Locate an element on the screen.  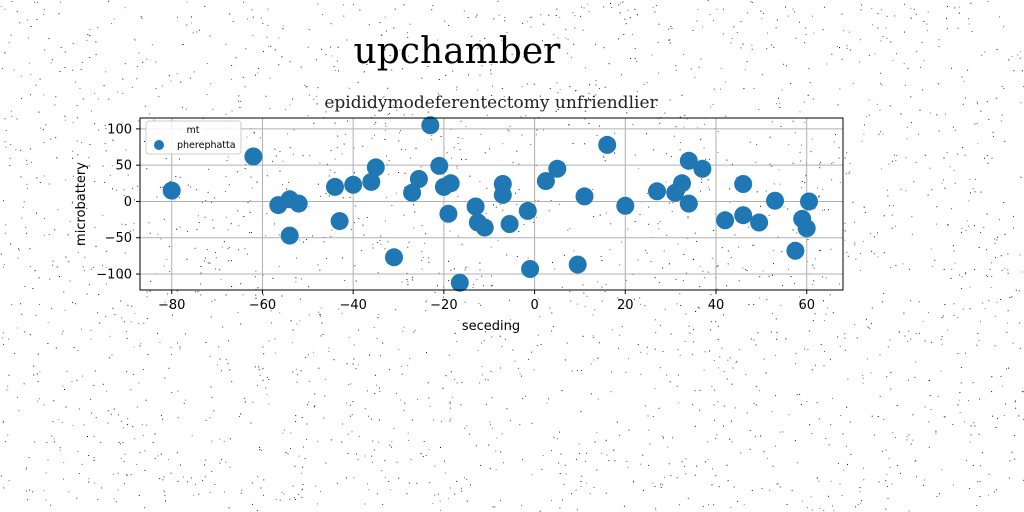
legend-box is located at coordinates (193, 137).